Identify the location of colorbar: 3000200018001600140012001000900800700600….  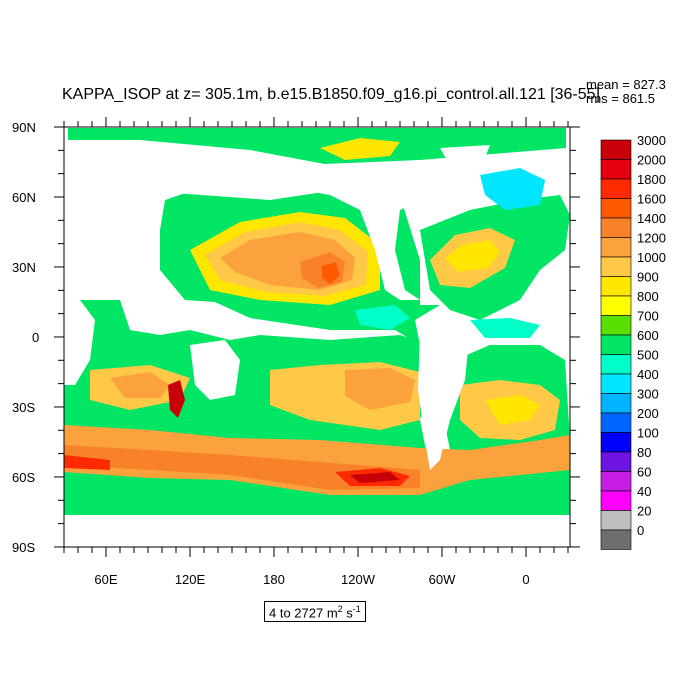
(633, 341).